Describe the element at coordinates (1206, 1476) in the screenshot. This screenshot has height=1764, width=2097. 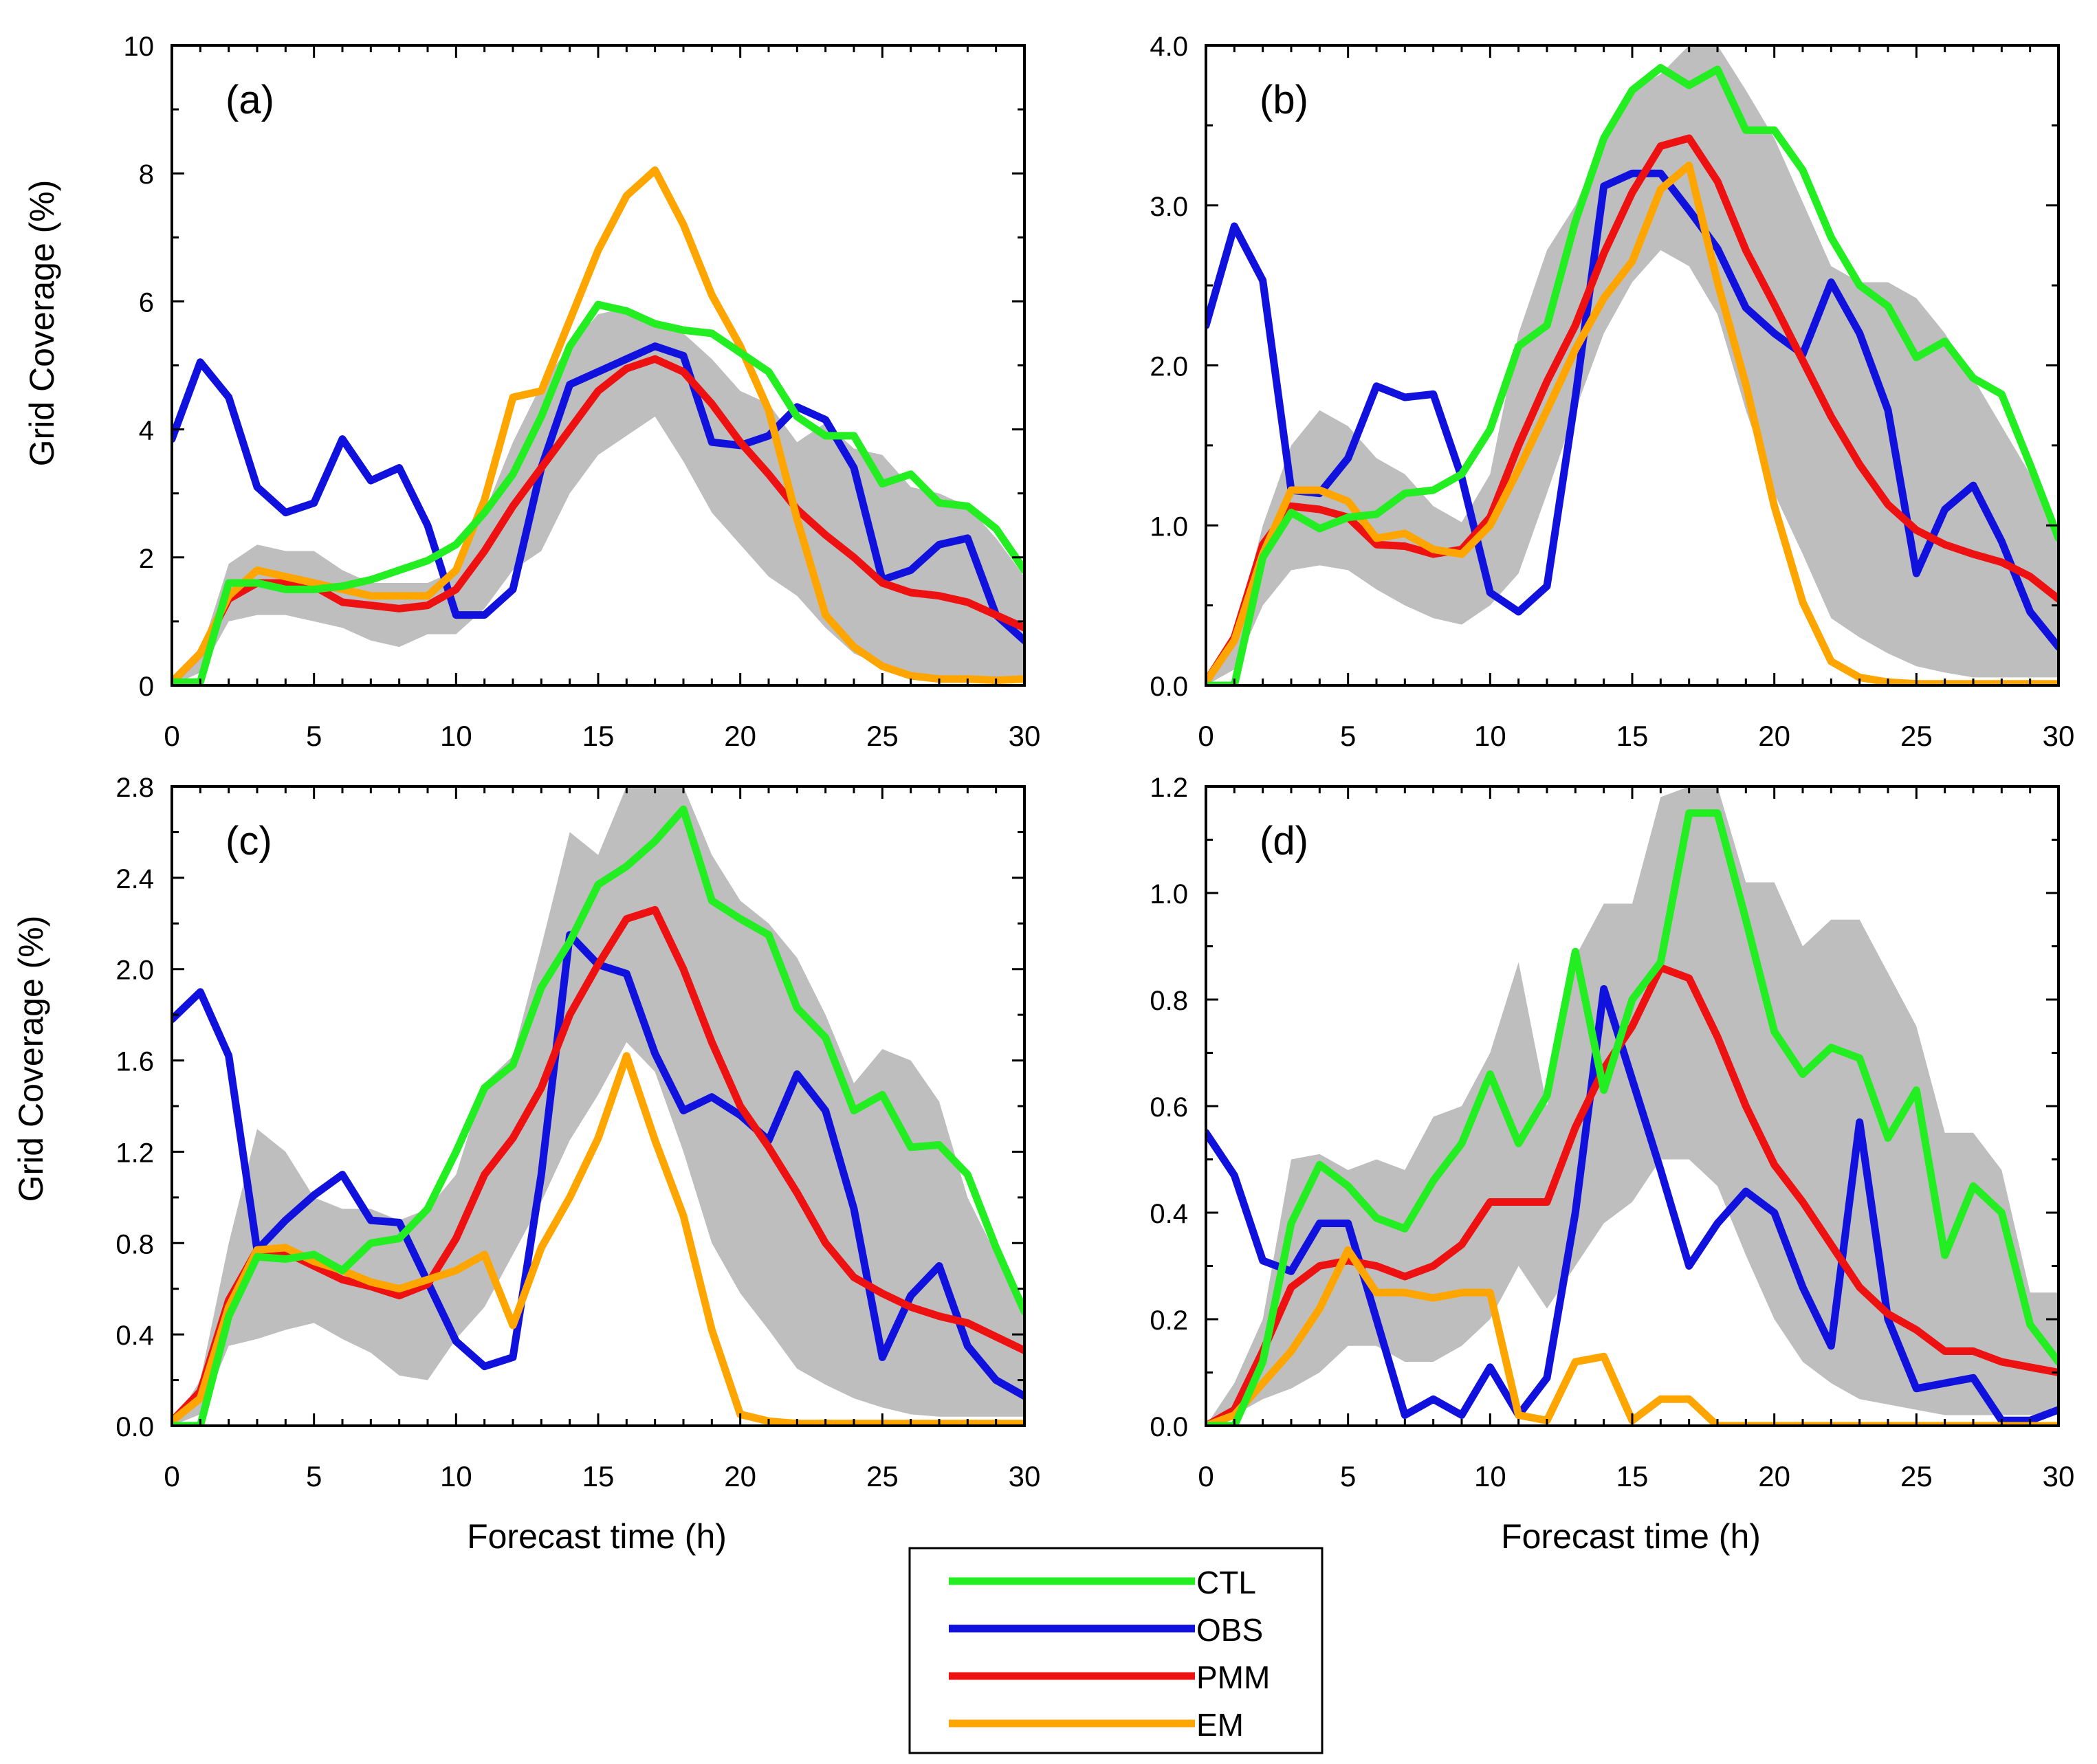
I see `x-tick-label-d-0: 0` at that location.